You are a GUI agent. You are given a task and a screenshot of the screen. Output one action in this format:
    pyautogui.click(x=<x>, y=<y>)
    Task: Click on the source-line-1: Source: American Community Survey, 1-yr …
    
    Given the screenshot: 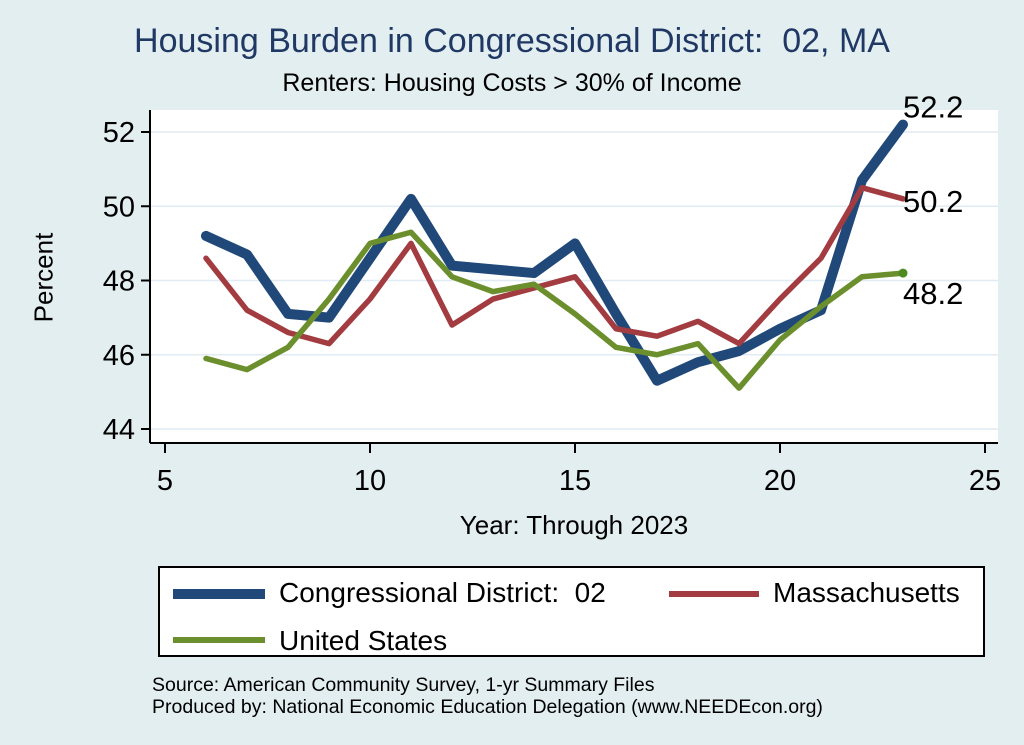 What is the action you would take?
    pyautogui.click(x=403, y=685)
    